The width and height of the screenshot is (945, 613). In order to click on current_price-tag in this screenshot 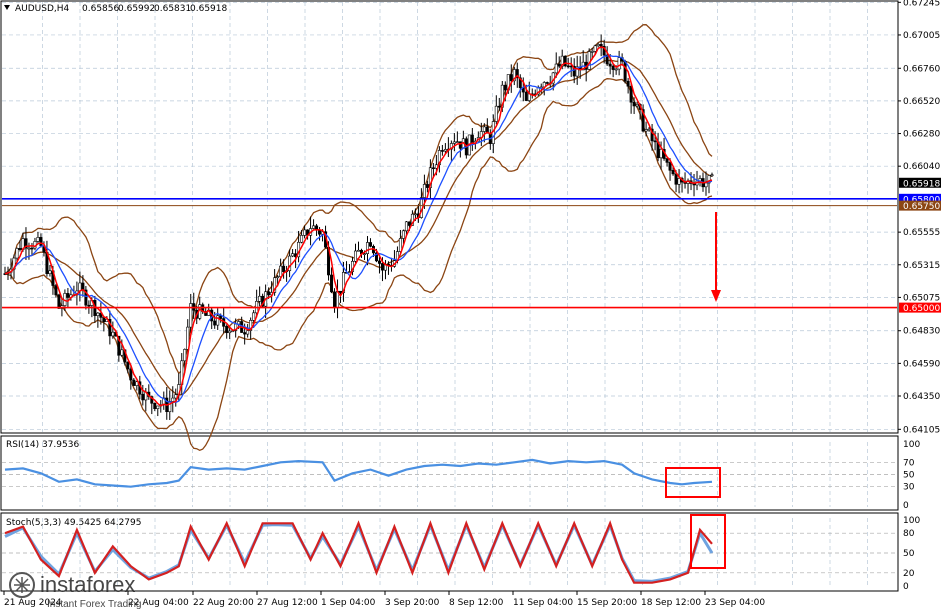, I will do `click(920, 182)`.